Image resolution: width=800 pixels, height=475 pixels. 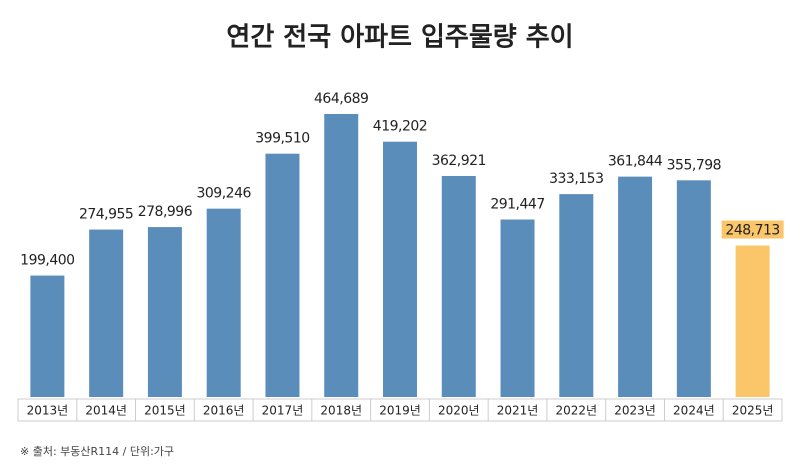 What do you see at coordinates (97, 451) in the screenshot?
I see `source-note: ※ 출처: 부동산R114 / 단위:가구` at bounding box center [97, 451].